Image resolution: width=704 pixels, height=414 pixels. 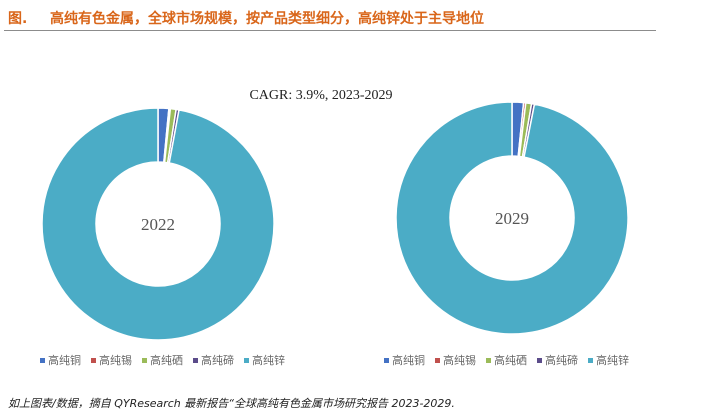 I want to click on legend-2022: 高纯铜 高纯锡 高纯硒 高纯碲 高纯锌, so click(x=162, y=360).